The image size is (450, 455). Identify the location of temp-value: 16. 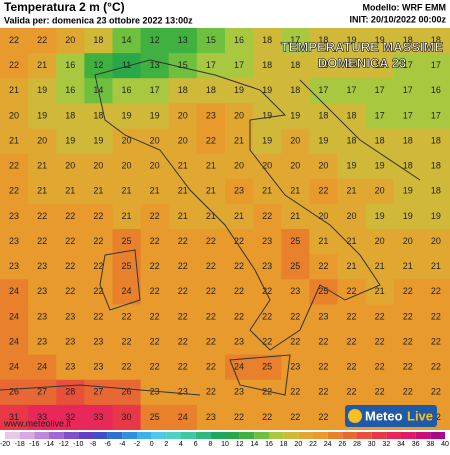
(436, 90).